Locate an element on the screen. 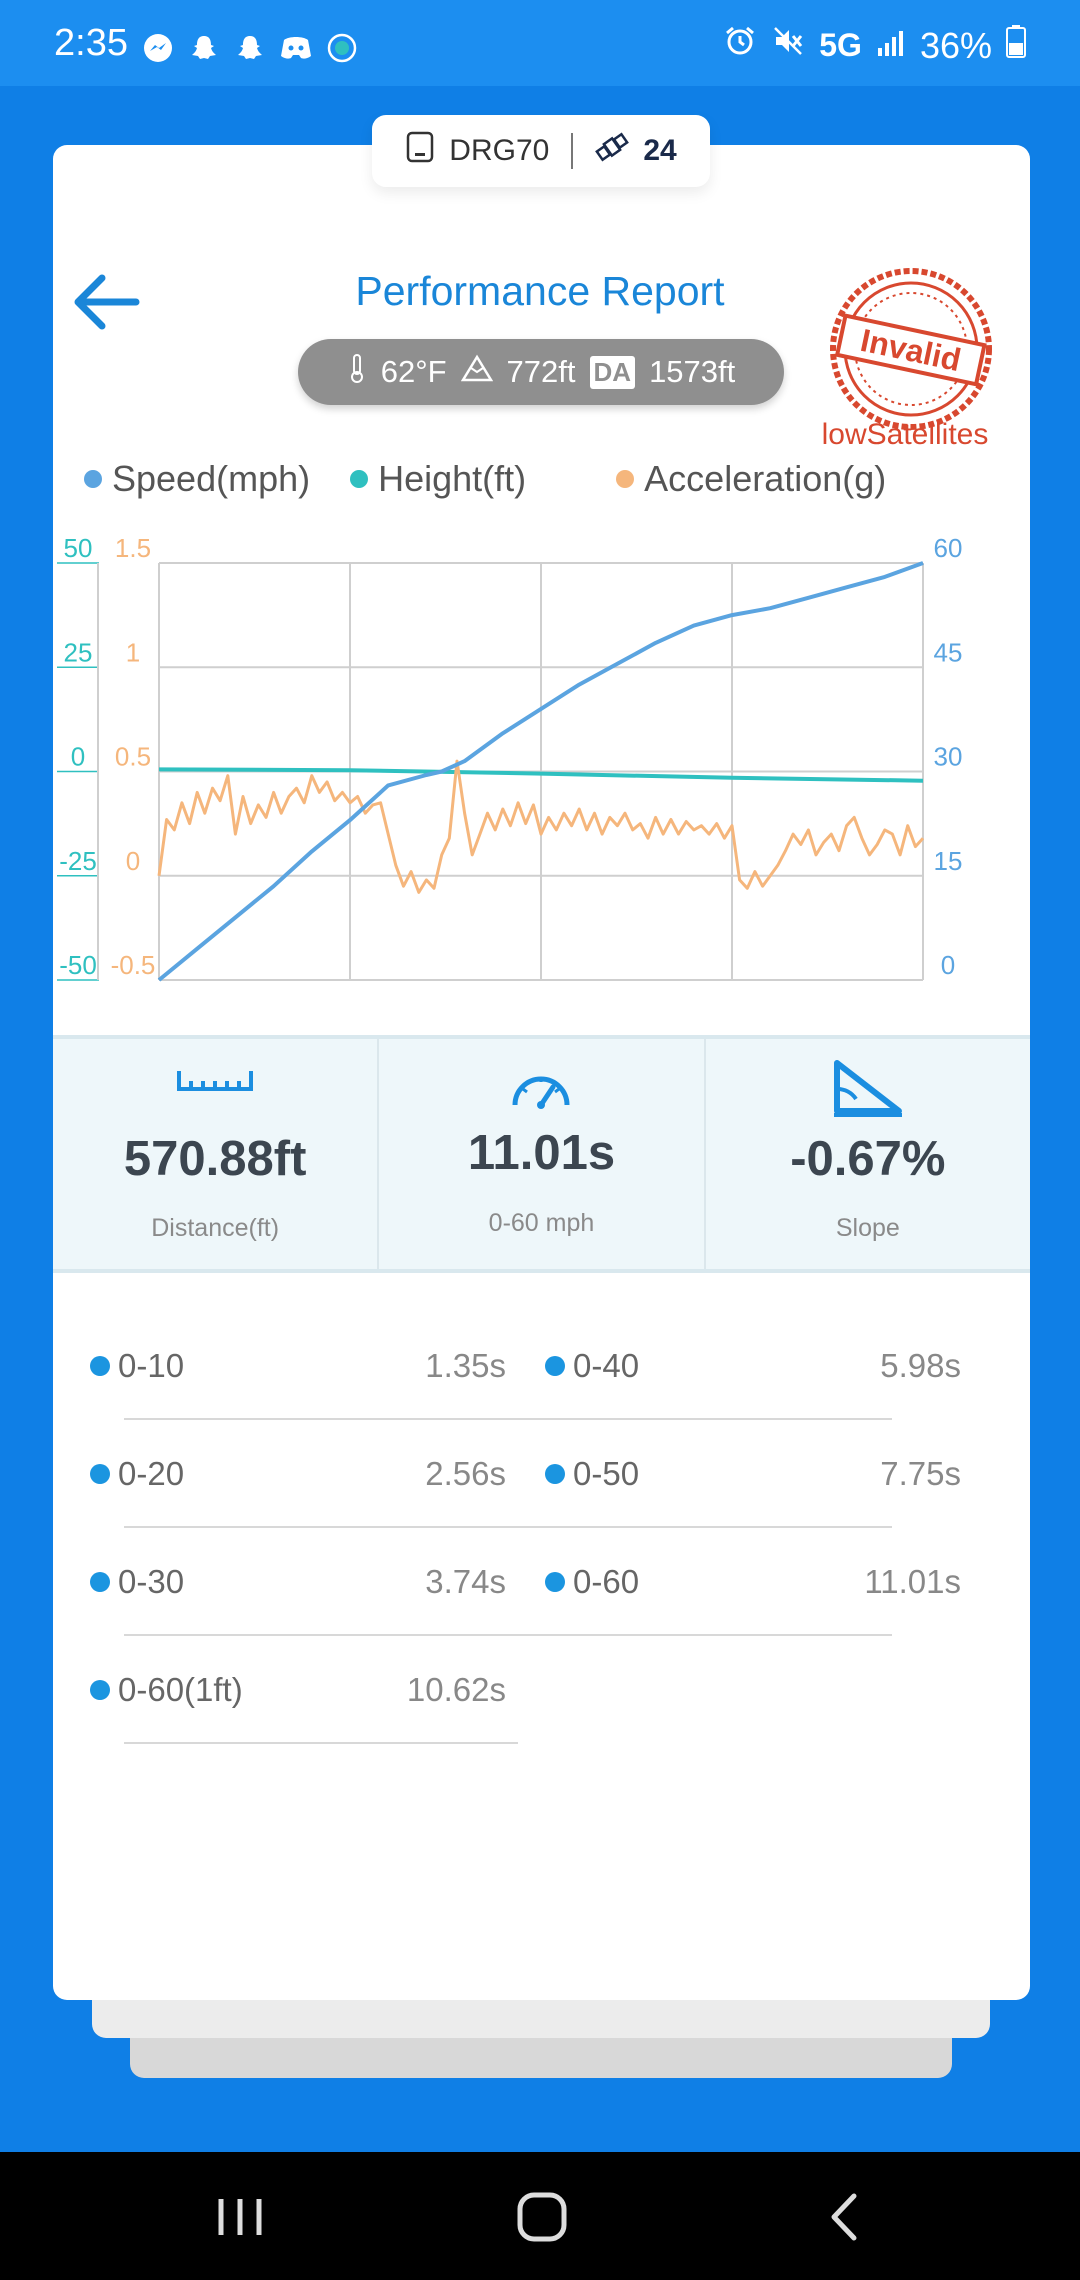  conditions-pill: 62°F 772ft DA 1573ft is located at coordinates (541, 372).